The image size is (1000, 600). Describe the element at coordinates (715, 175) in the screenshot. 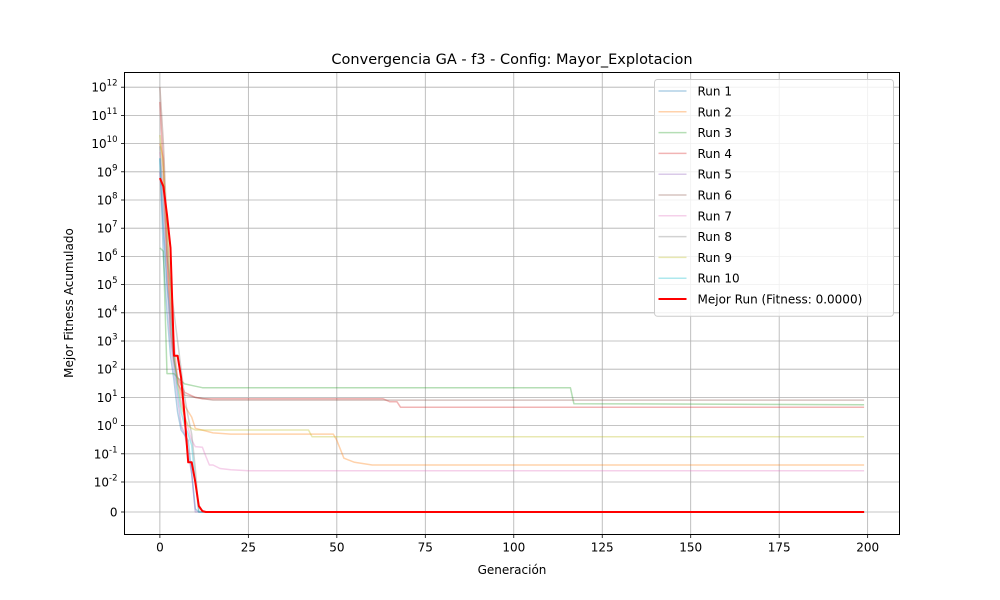

I see `legend-label: Run 5` at that location.